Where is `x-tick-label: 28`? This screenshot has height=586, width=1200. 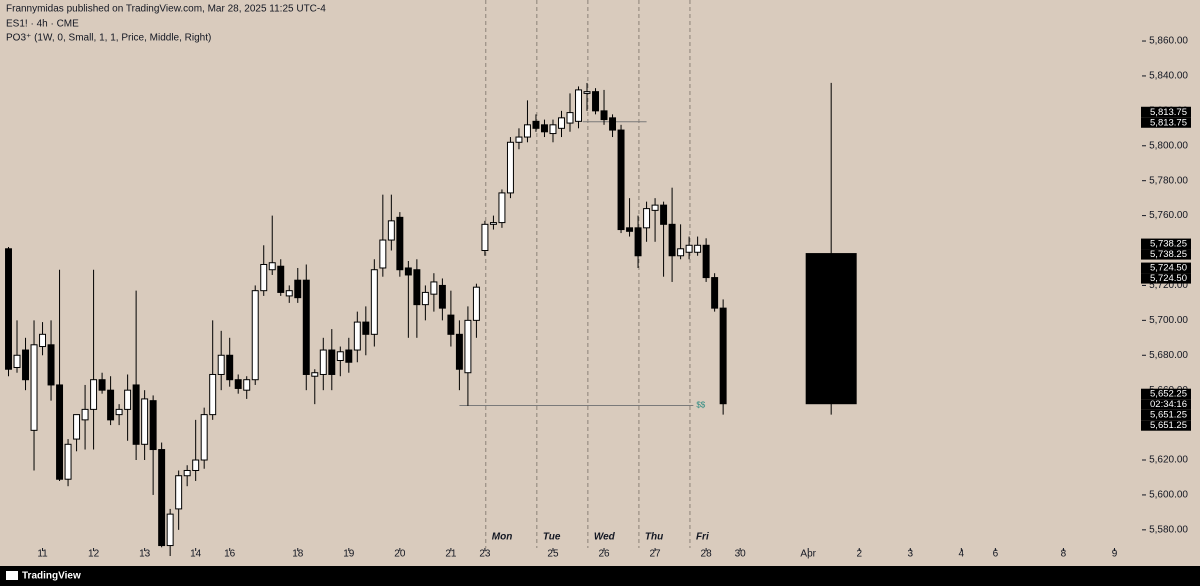
x-tick-label: 28 is located at coordinates (707, 554).